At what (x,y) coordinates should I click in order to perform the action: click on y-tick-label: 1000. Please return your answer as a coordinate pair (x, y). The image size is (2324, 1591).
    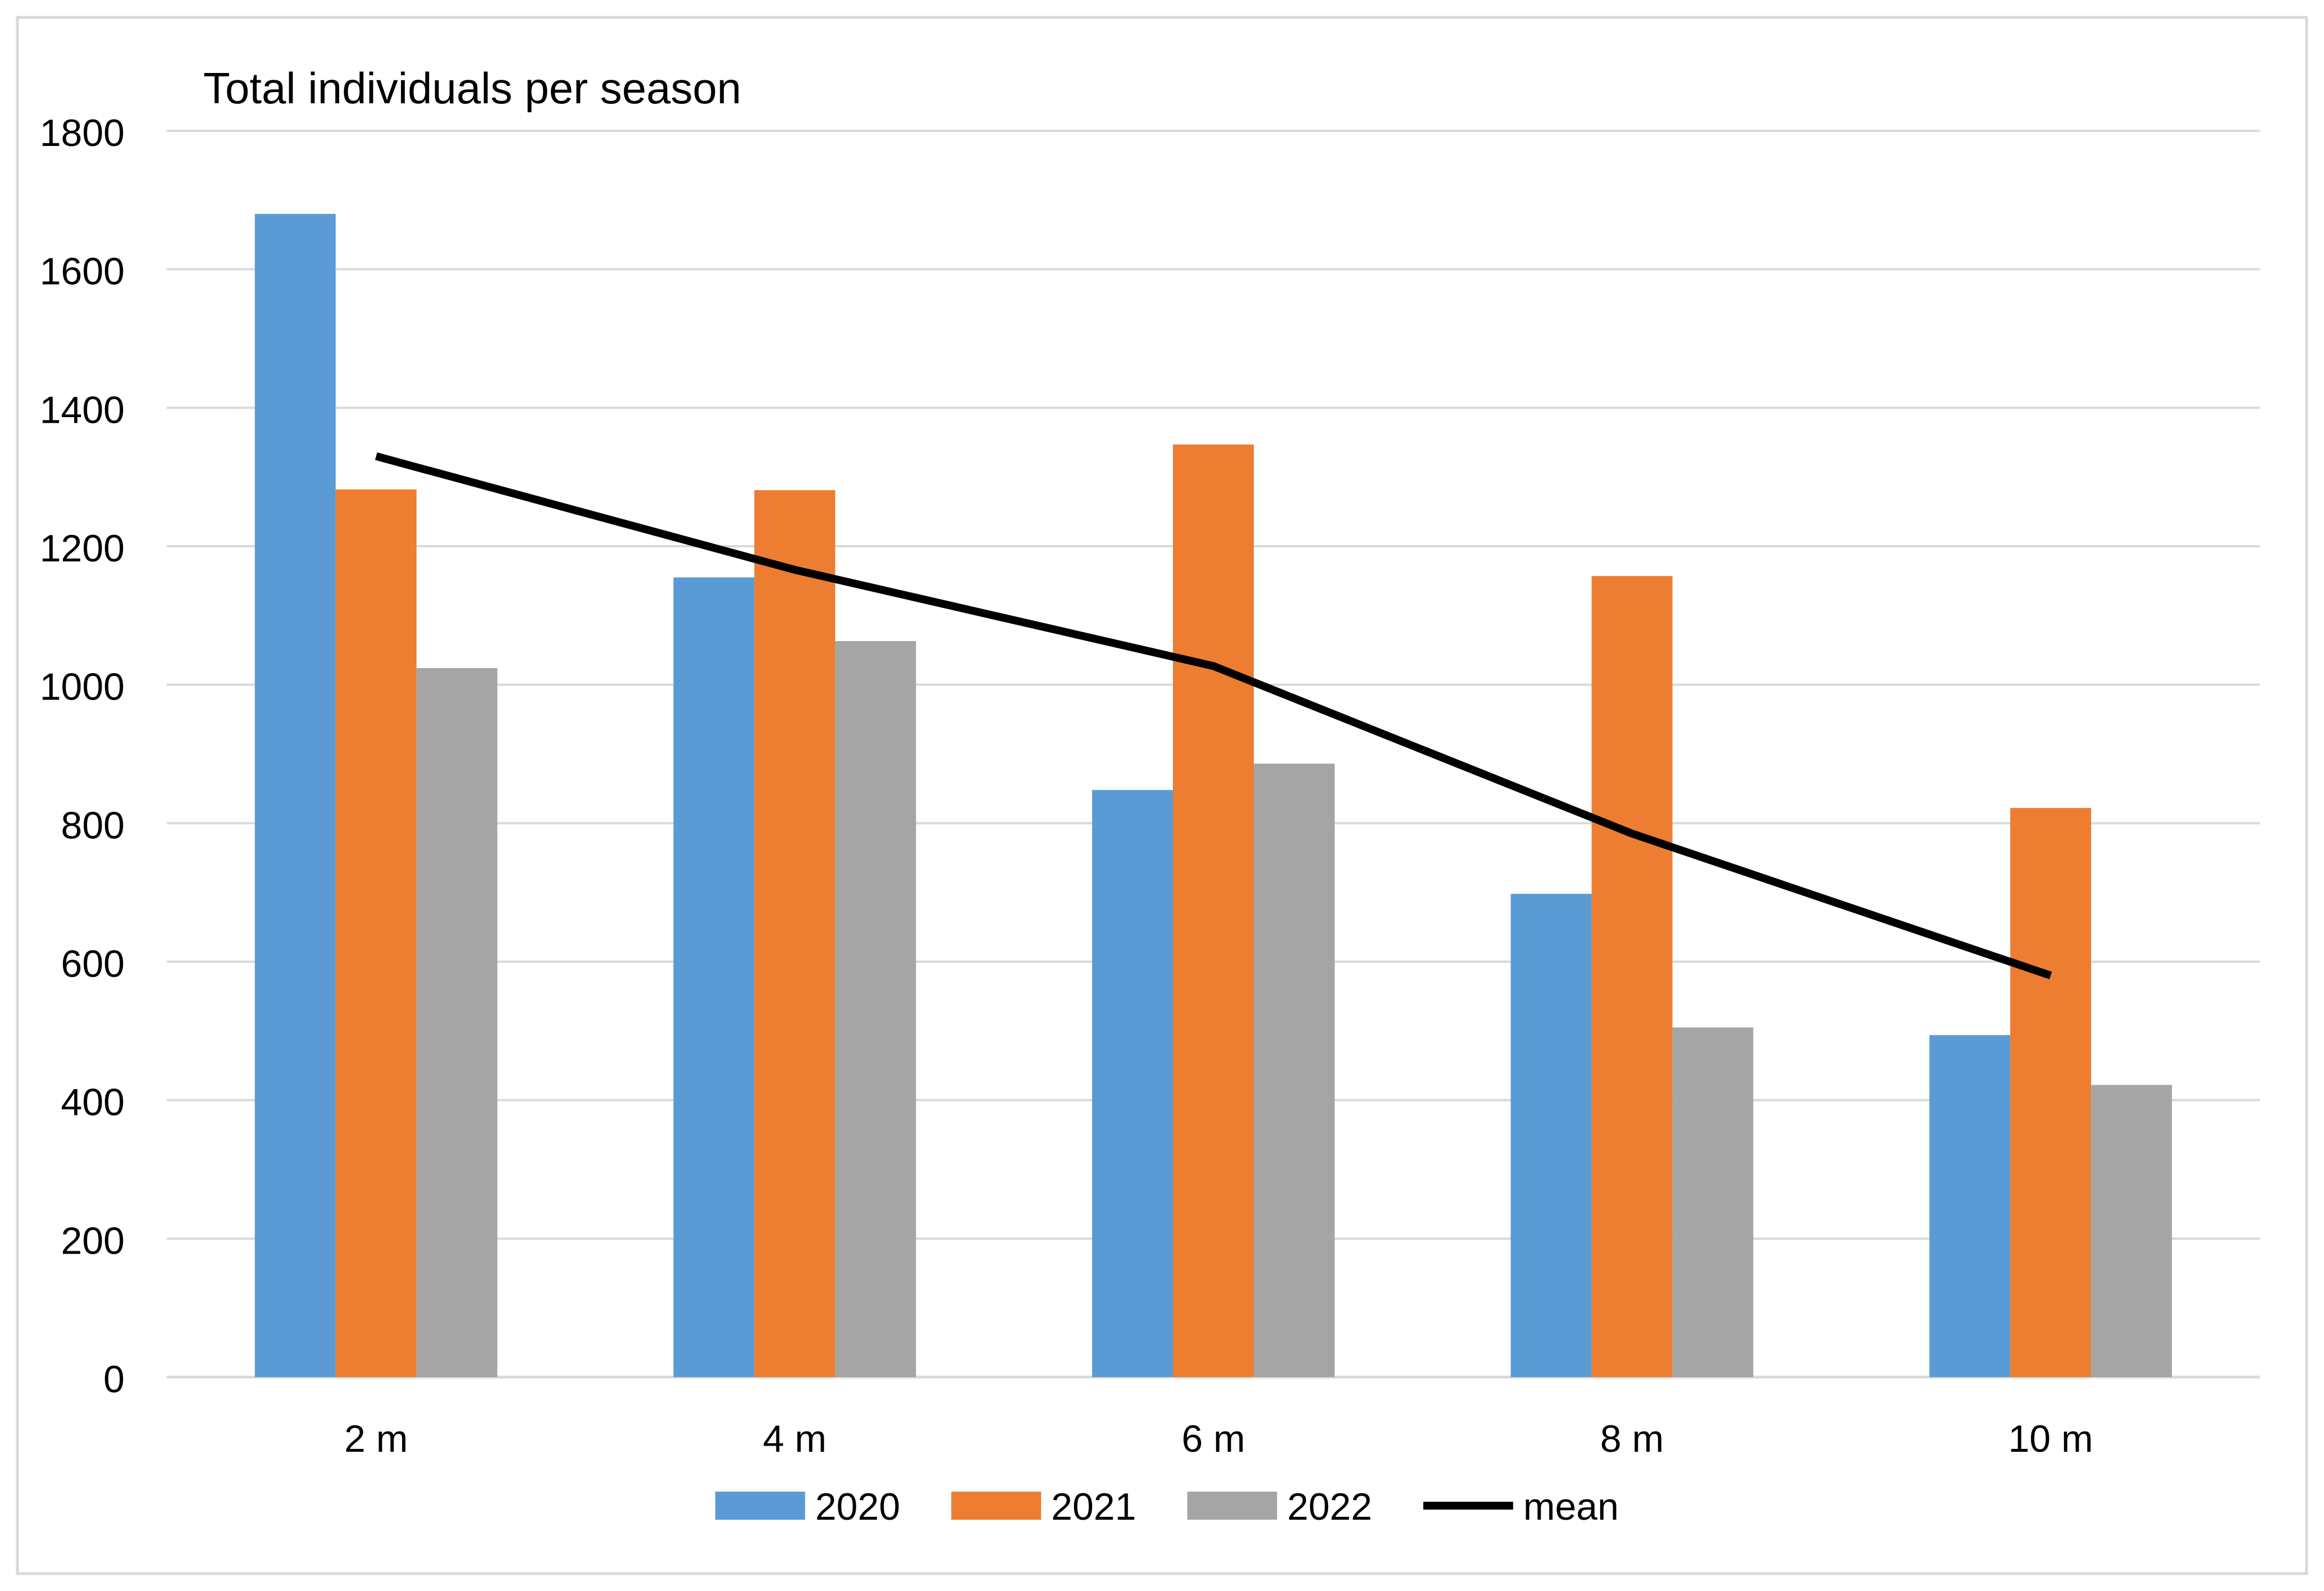
    Looking at the image, I should click on (82, 687).